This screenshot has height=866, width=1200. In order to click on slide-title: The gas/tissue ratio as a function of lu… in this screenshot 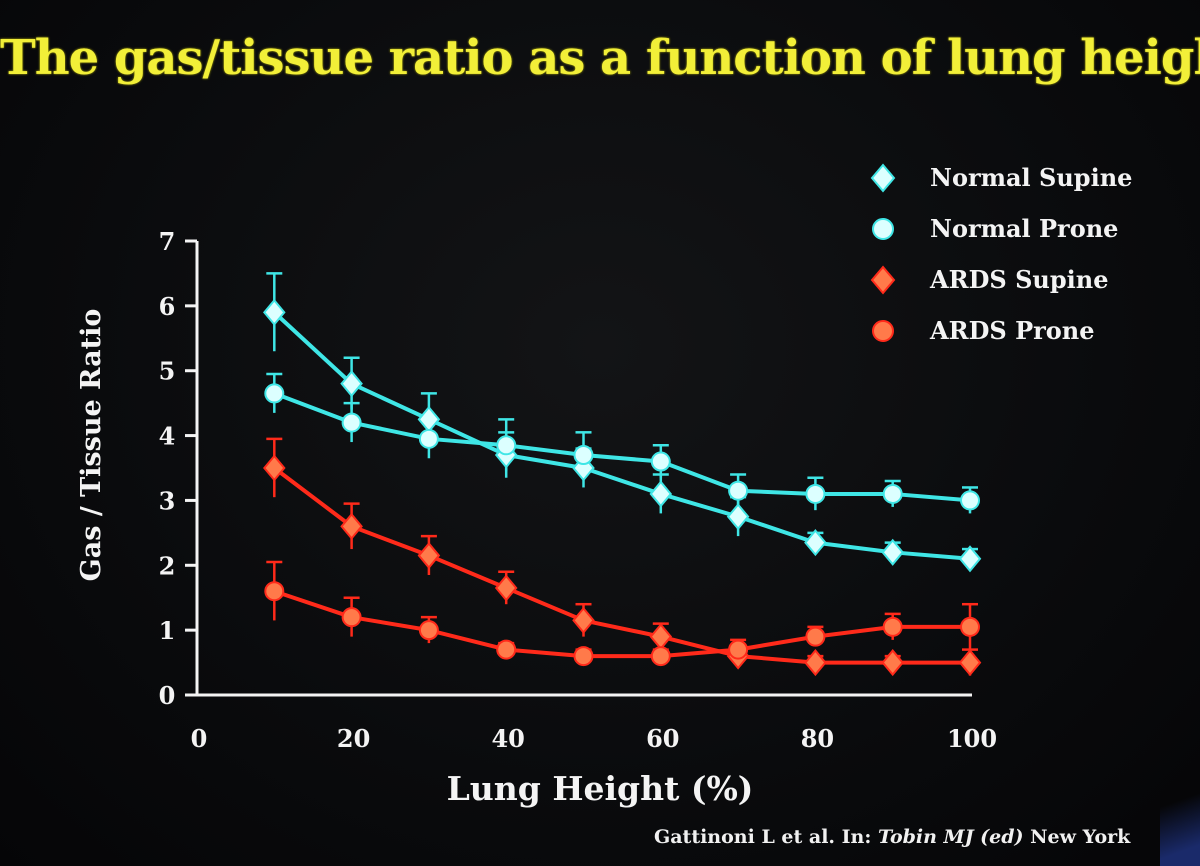, I will do `click(600, 58)`.